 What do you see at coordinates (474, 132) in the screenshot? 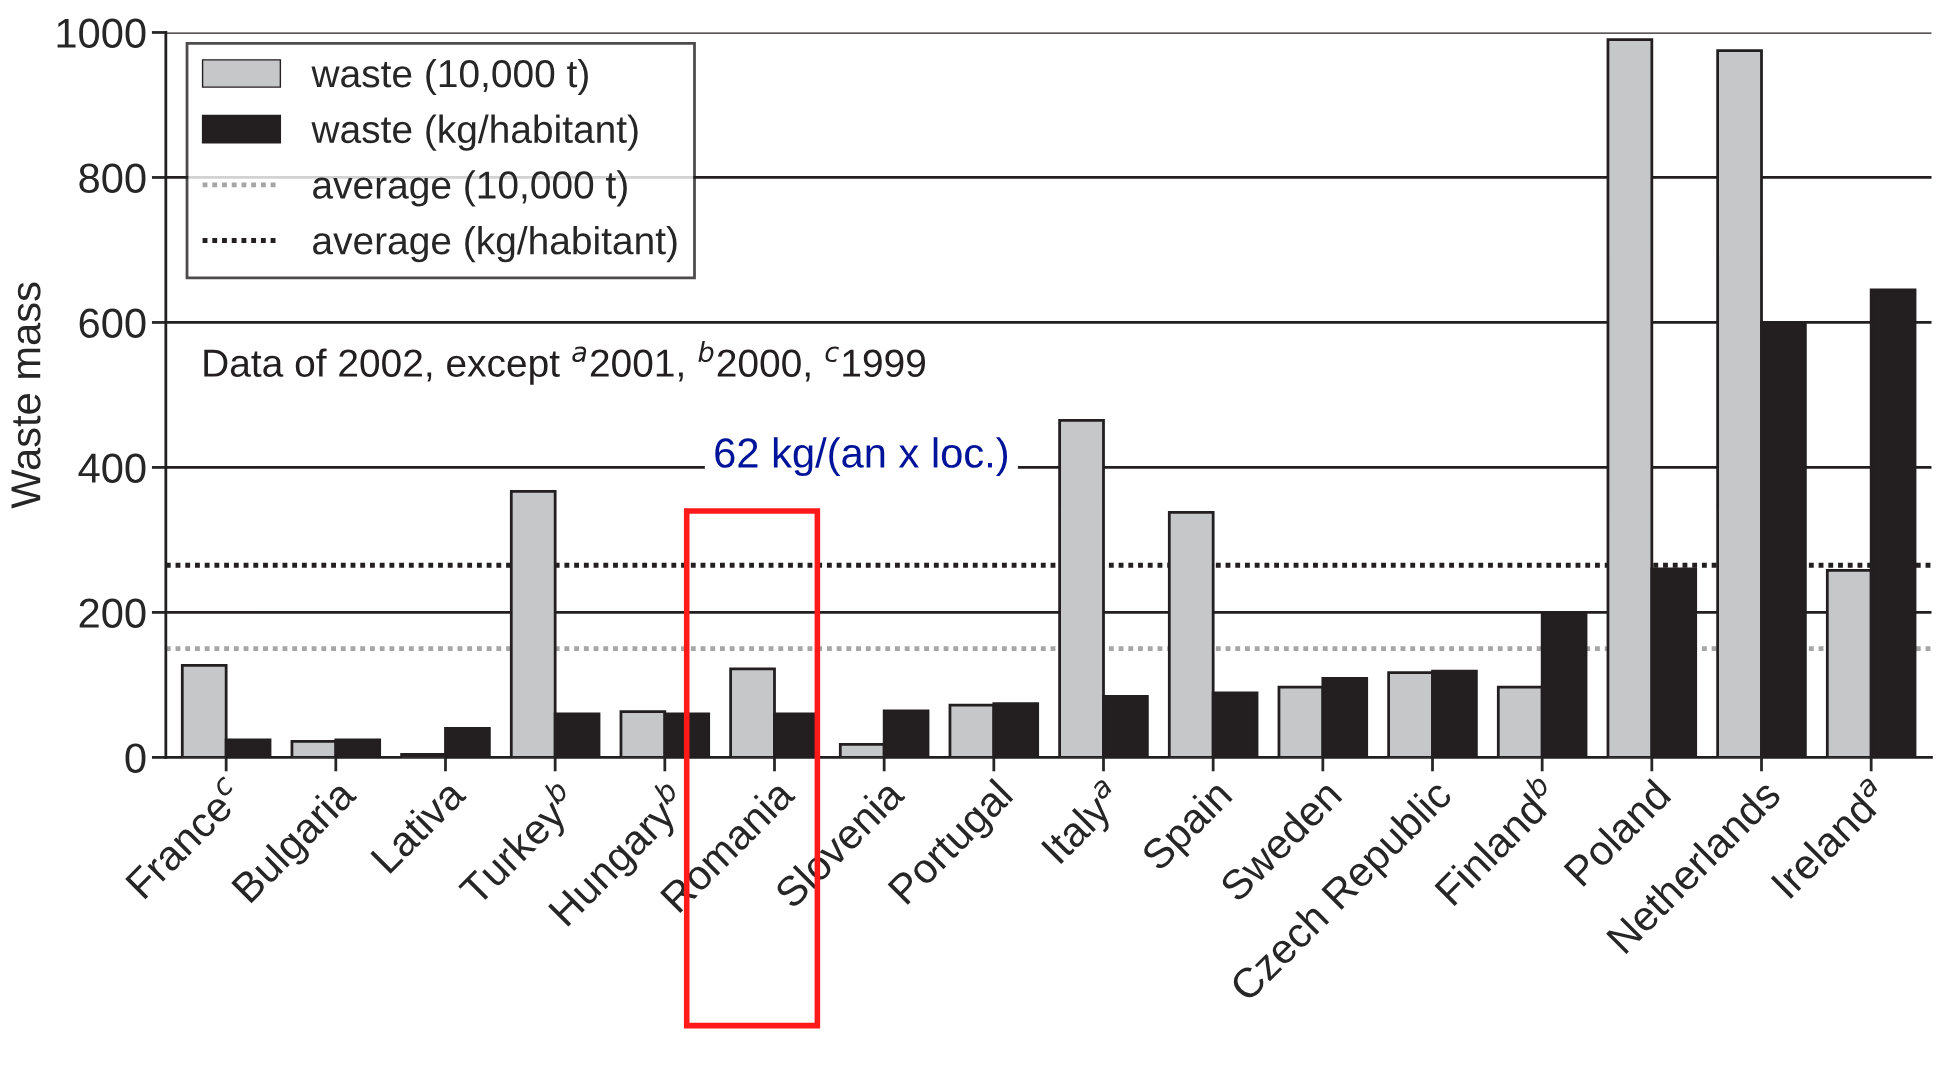
I see `legend-label: waste (kg/habitant)` at bounding box center [474, 132].